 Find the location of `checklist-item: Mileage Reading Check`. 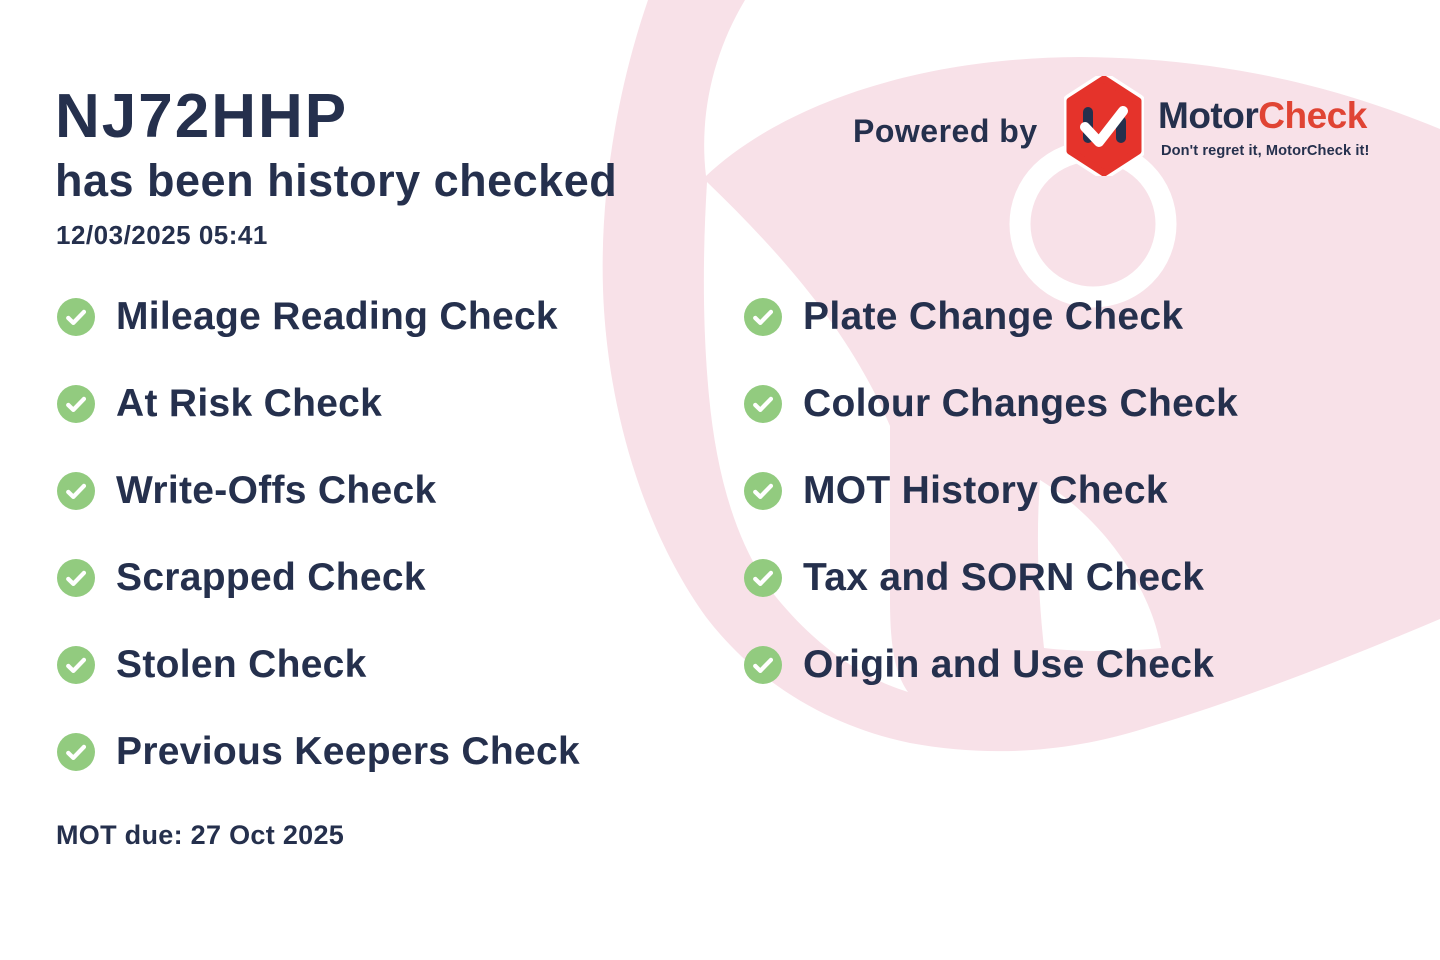

checklist-item: Mileage Reading Check is located at coordinates (318, 317).